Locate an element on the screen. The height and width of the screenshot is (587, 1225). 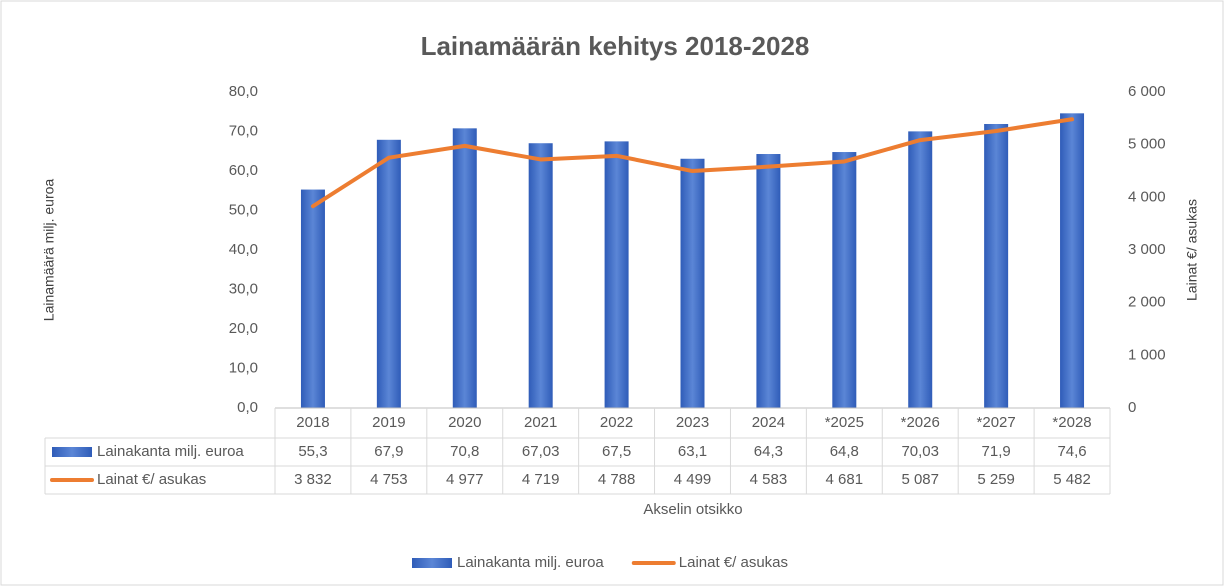
table-cell: 64,3 is located at coordinates (768, 451).